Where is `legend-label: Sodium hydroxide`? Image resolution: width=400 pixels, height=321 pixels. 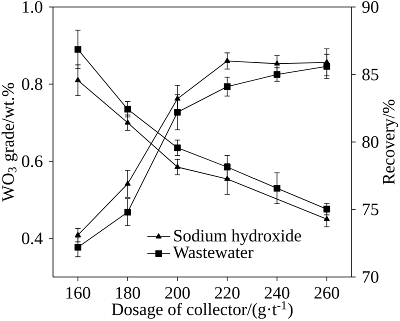 legend-label: Sodium hydroxide is located at coordinates (238, 237).